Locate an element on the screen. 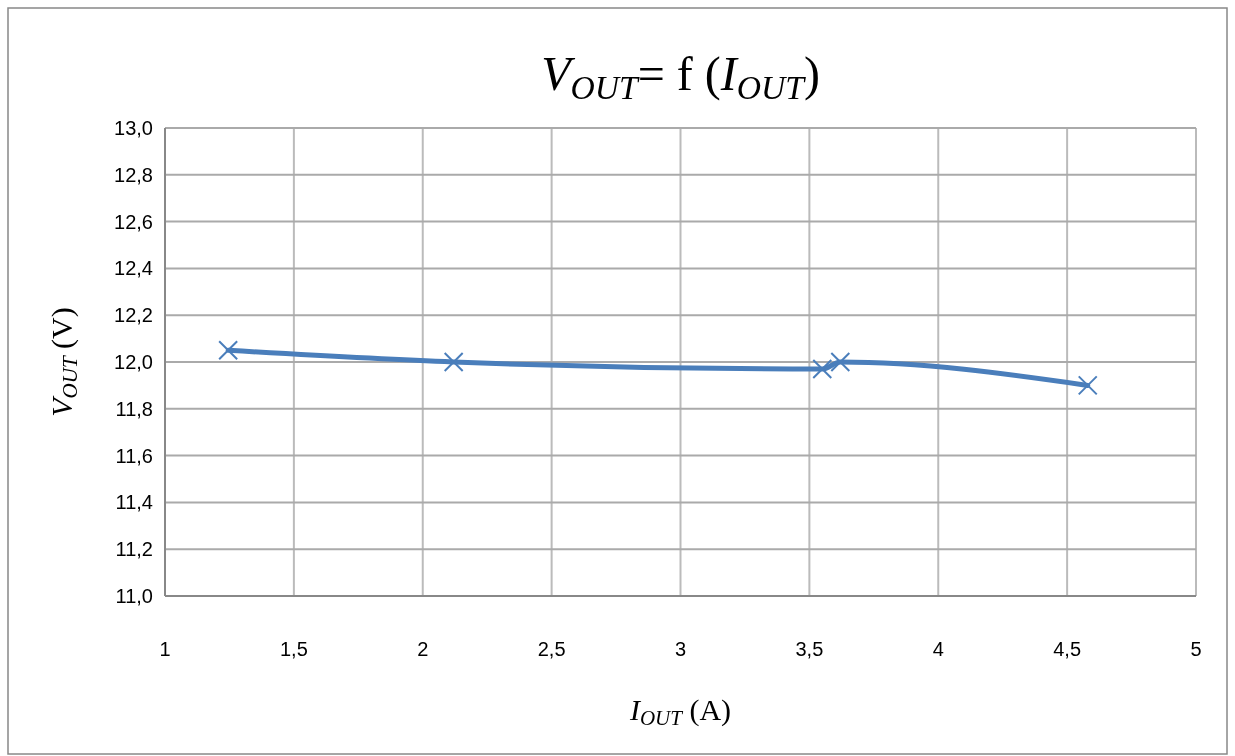  y-tick-label: 12,0 is located at coordinates (133, 362).